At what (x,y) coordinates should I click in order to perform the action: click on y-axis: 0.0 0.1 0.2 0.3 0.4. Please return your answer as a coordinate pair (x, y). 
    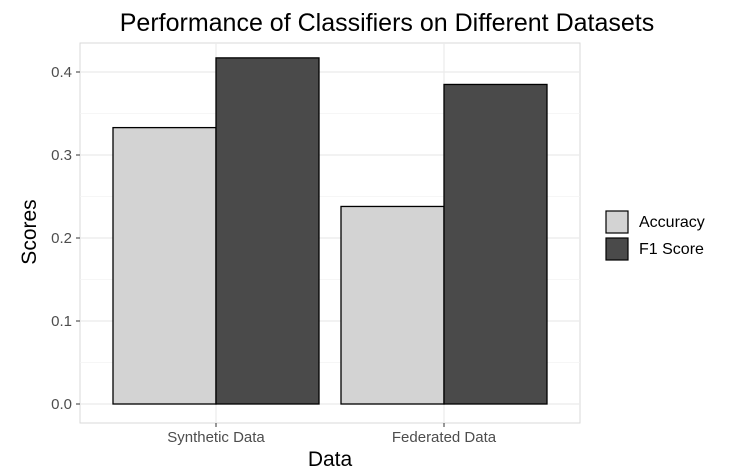
    Looking at the image, I should click on (65, 238).